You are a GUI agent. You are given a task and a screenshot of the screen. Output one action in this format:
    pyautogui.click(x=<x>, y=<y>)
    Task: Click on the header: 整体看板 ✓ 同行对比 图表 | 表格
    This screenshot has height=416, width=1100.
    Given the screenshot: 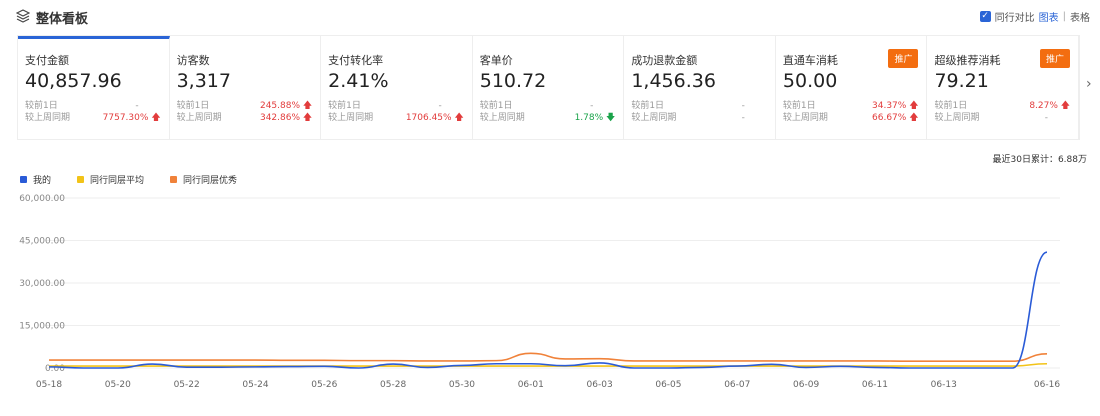 What is the action you would take?
    pyautogui.click(x=550, y=16)
    